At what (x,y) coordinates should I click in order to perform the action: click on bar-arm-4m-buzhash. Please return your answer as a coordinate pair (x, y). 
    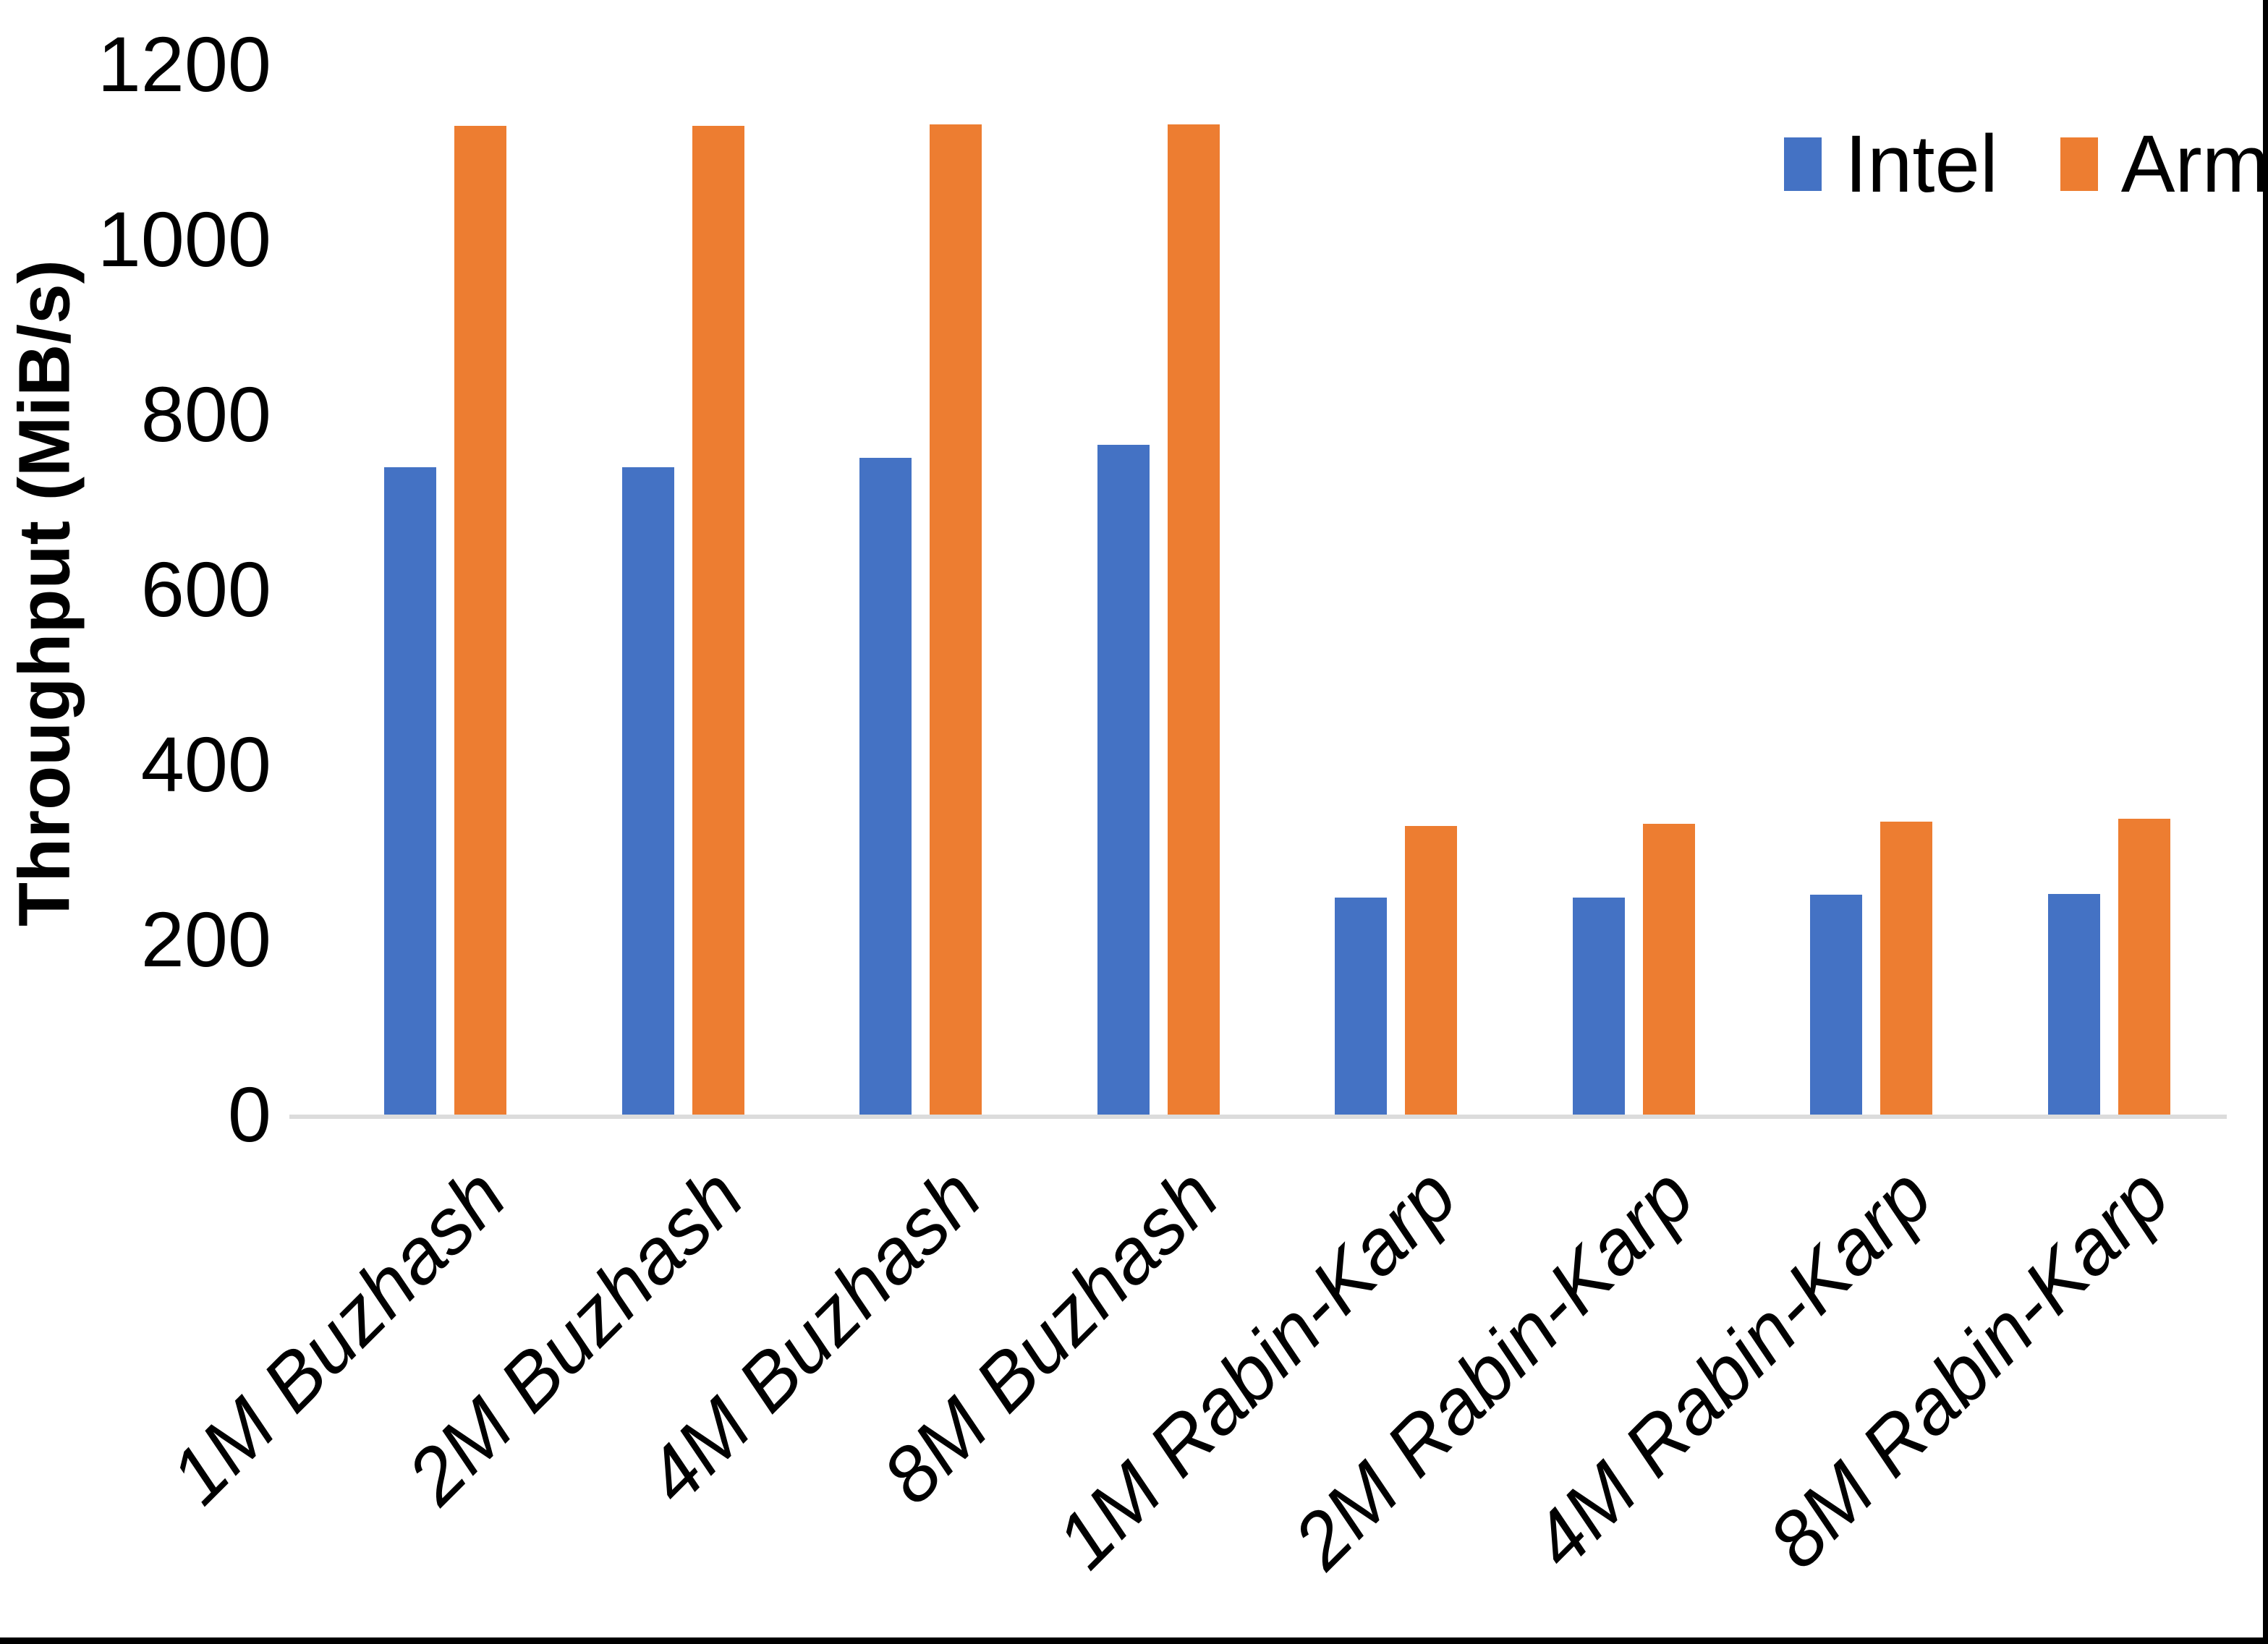
    Looking at the image, I should click on (956, 619).